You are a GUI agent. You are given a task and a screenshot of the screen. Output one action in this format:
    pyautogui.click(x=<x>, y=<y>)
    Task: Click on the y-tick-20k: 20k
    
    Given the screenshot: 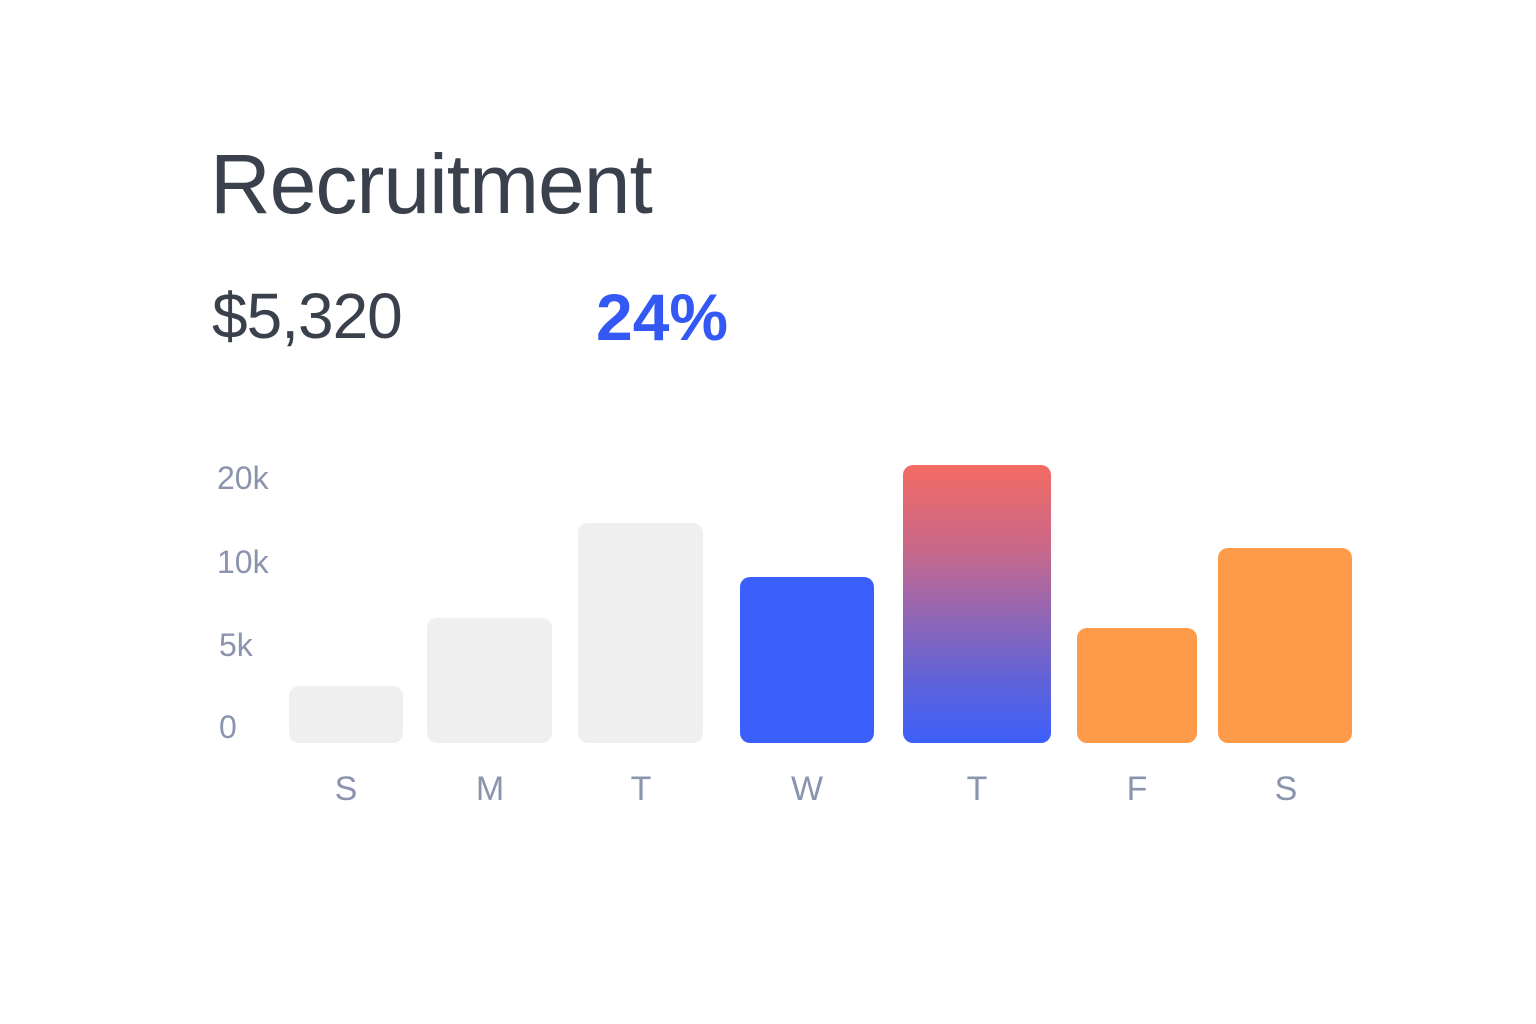 What is the action you would take?
    pyautogui.click(x=243, y=478)
    